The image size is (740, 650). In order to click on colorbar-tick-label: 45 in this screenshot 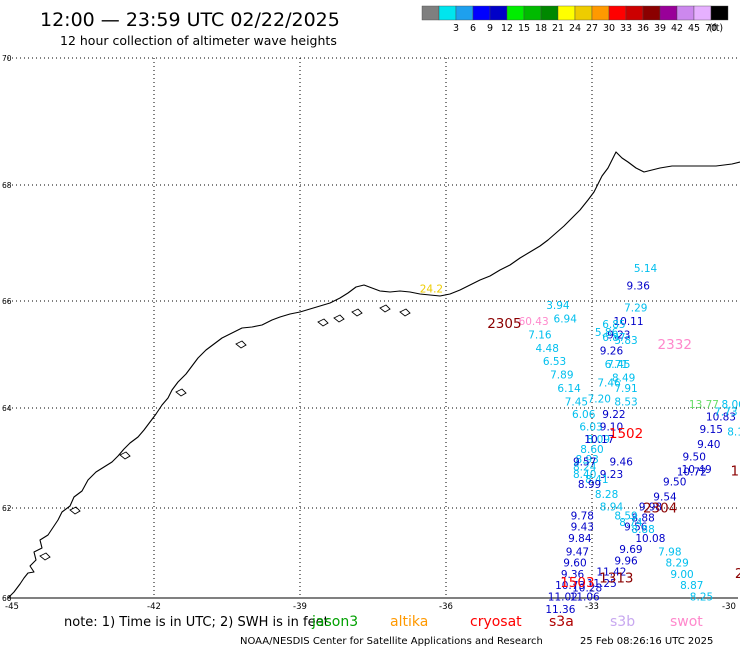, I will do `click(694, 28)`.